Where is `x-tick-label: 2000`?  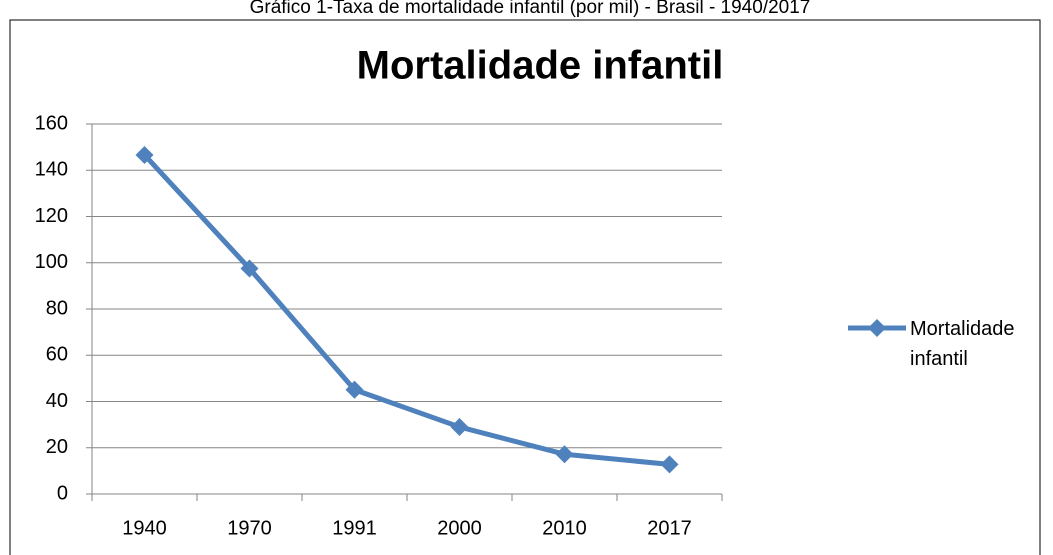 x-tick-label: 2000 is located at coordinates (459, 528).